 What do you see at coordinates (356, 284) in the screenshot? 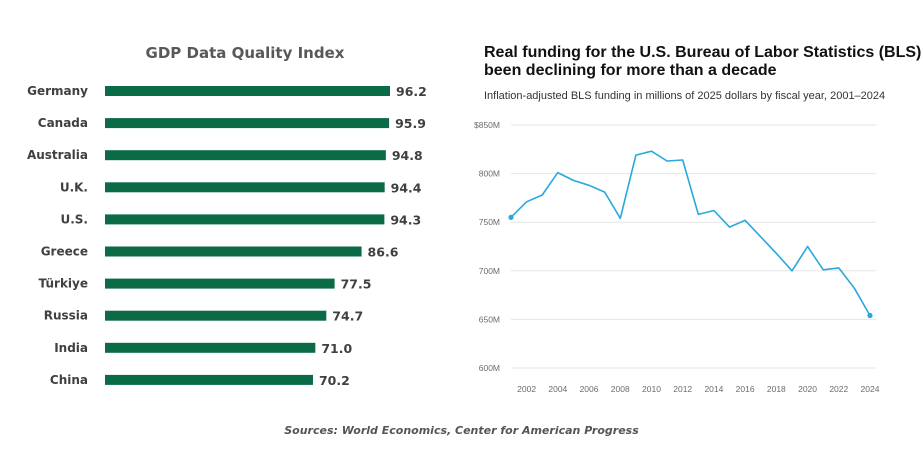
I see `value-label: 77.5` at bounding box center [356, 284].